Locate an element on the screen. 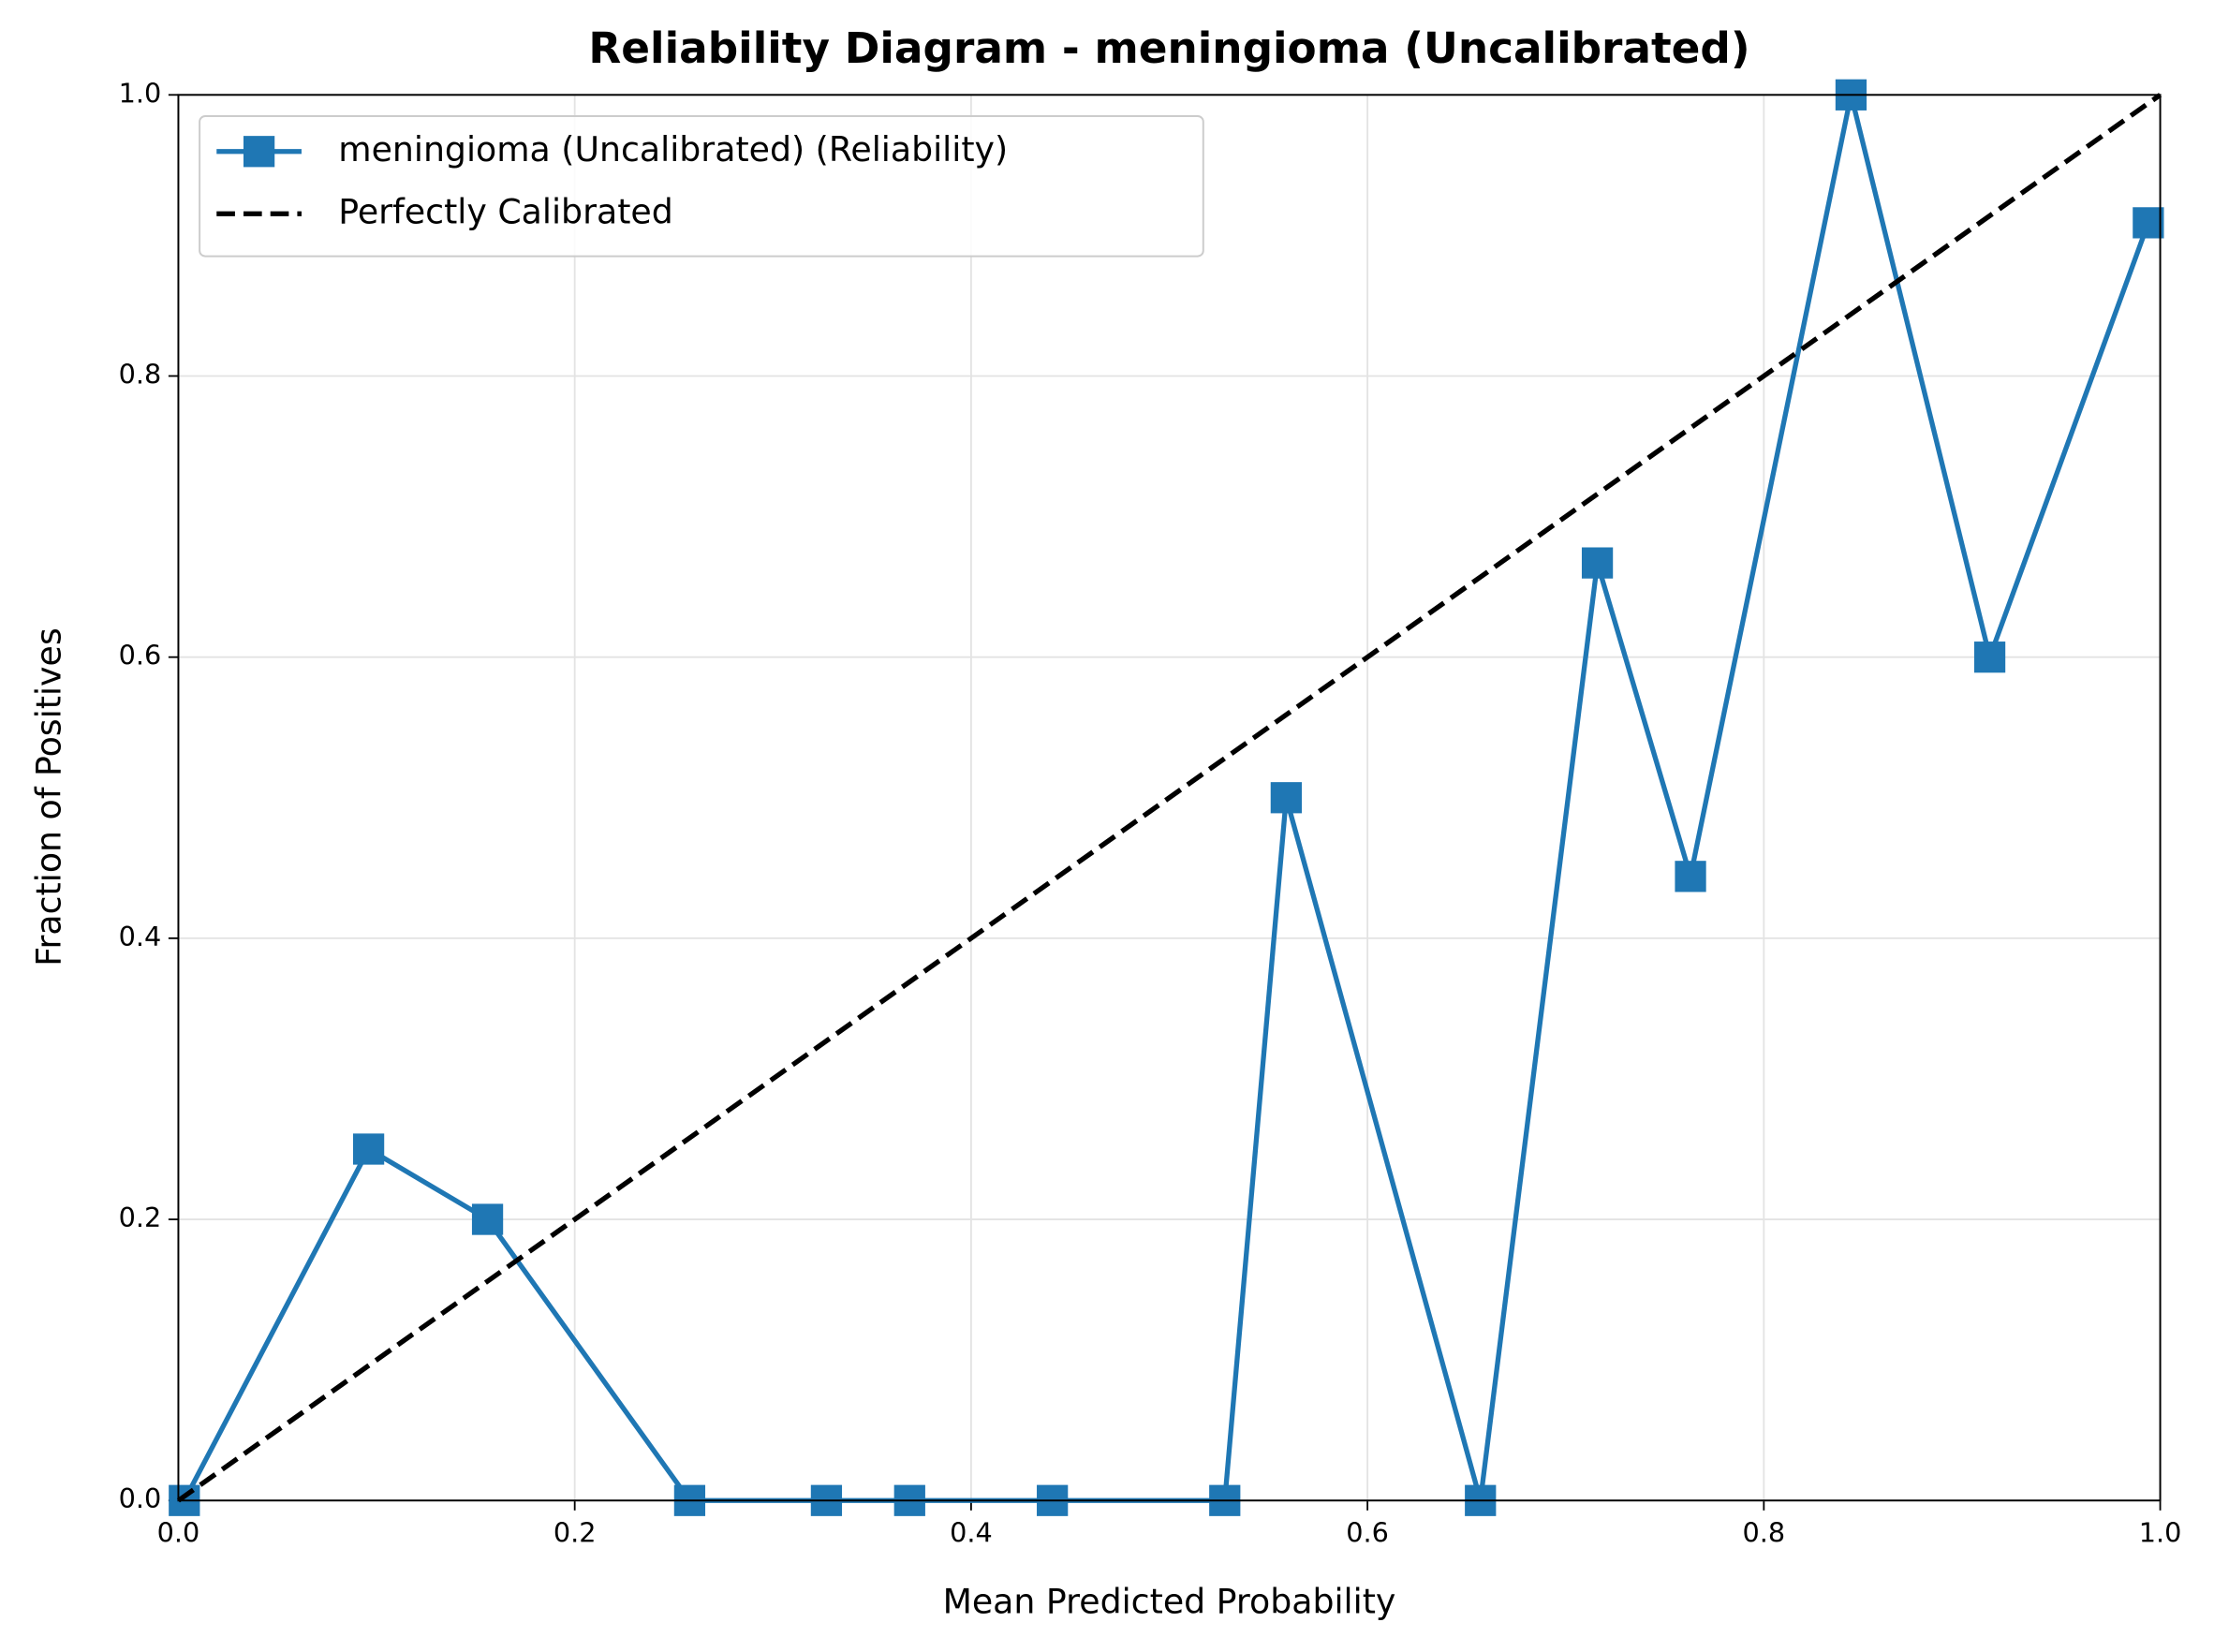 This screenshot has height=1652, width=2214. y-tick-label: 0.0 is located at coordinates (140, 1498).